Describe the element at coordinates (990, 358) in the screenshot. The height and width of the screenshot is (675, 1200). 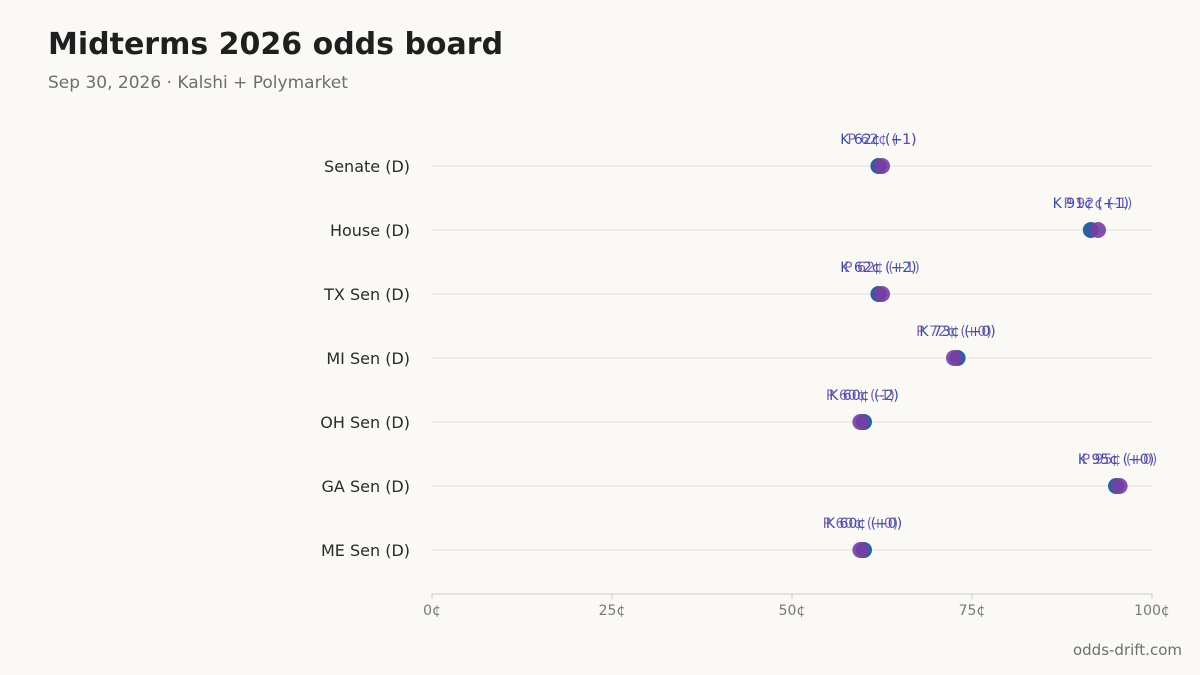
I see `data-points` at that location.